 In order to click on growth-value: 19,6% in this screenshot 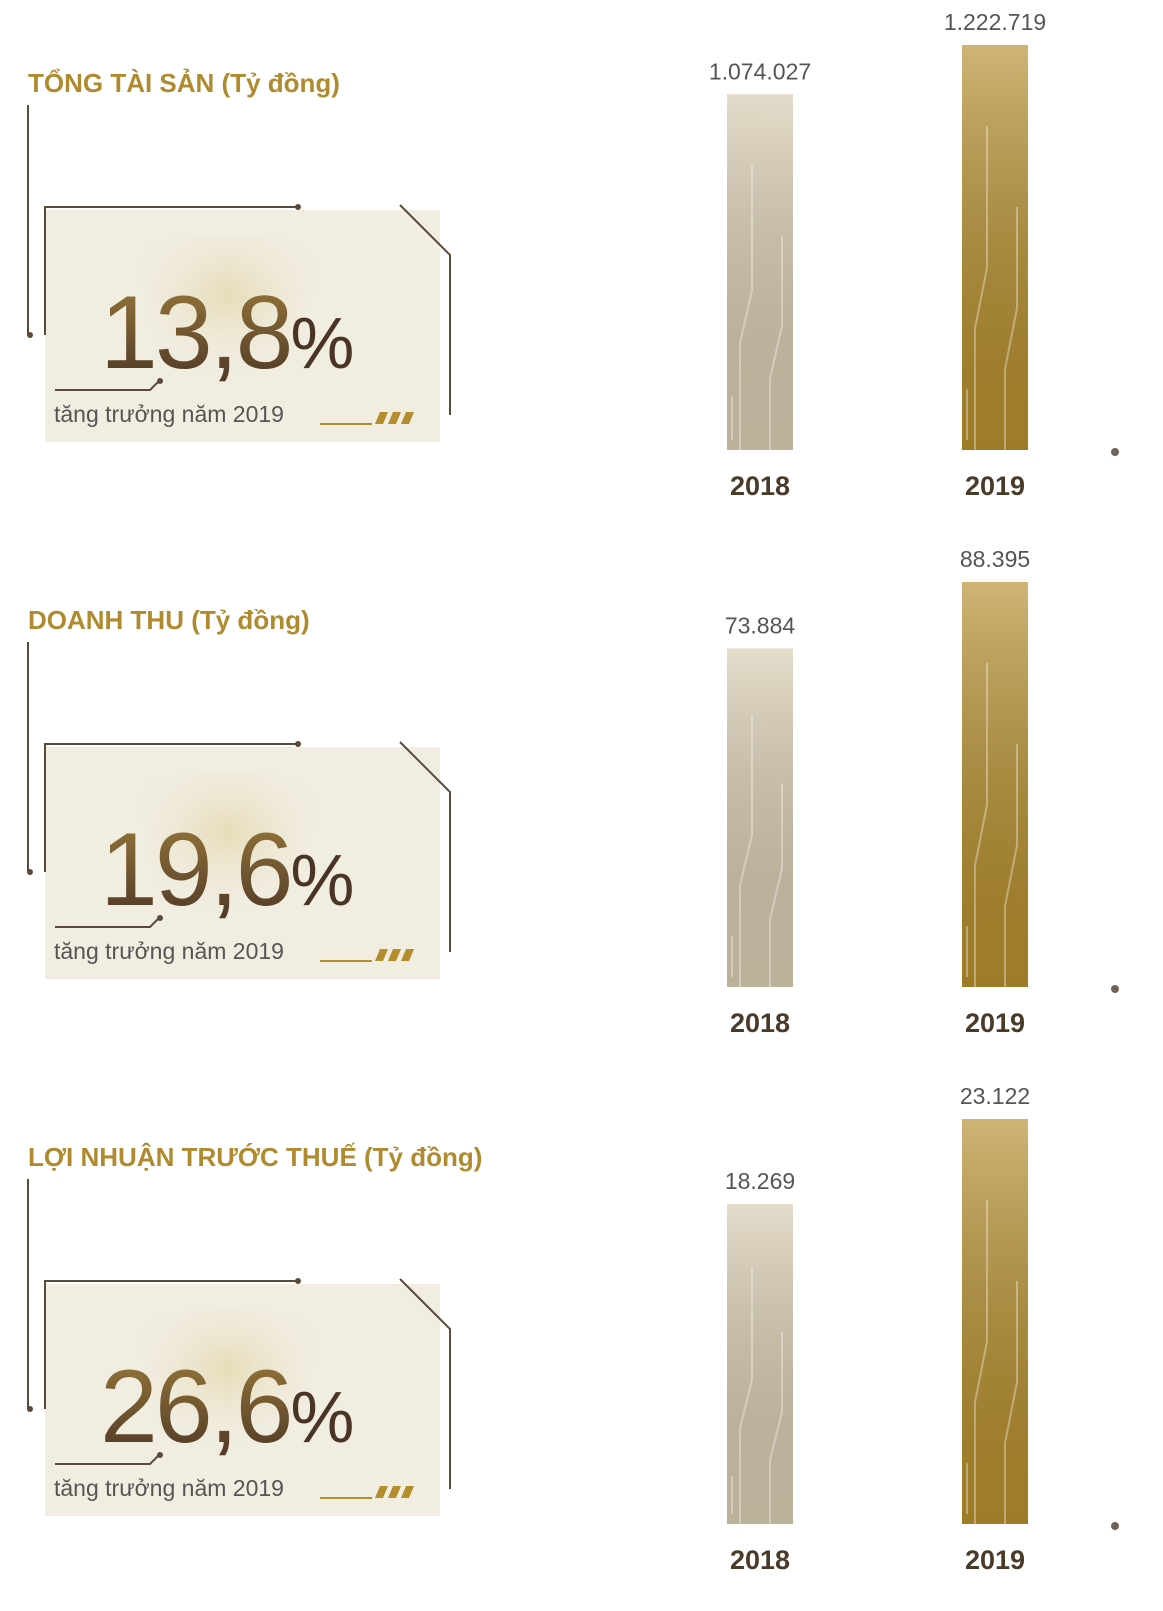, I will do `click(227, 870)`.